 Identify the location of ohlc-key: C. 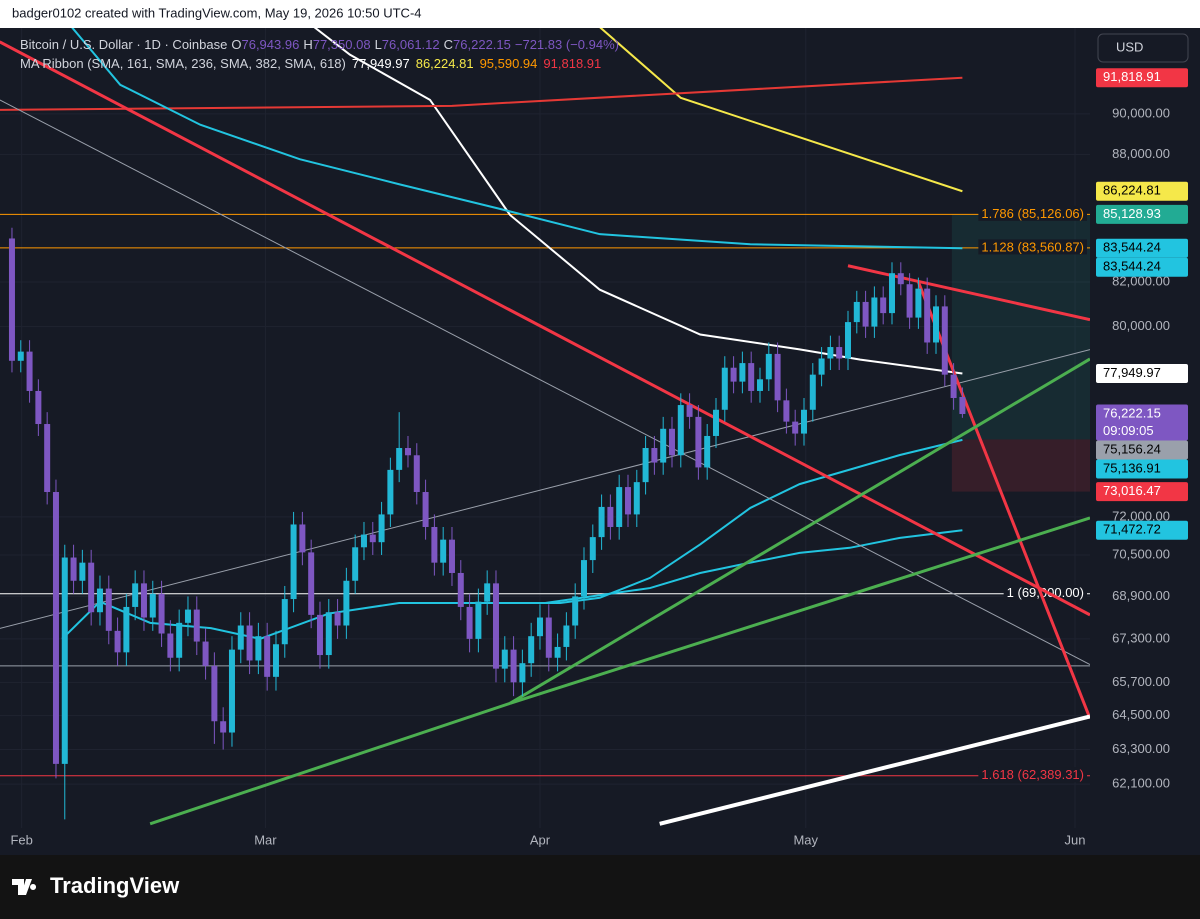
(448, 44).